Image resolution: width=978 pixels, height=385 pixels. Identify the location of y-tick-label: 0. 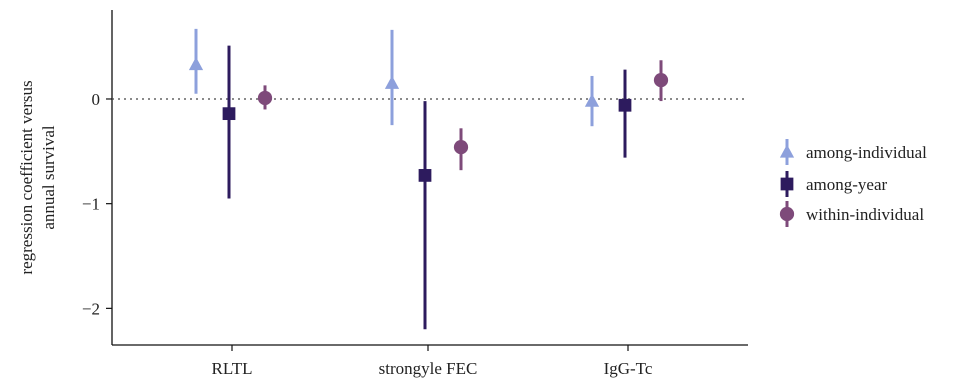
(96, 99).